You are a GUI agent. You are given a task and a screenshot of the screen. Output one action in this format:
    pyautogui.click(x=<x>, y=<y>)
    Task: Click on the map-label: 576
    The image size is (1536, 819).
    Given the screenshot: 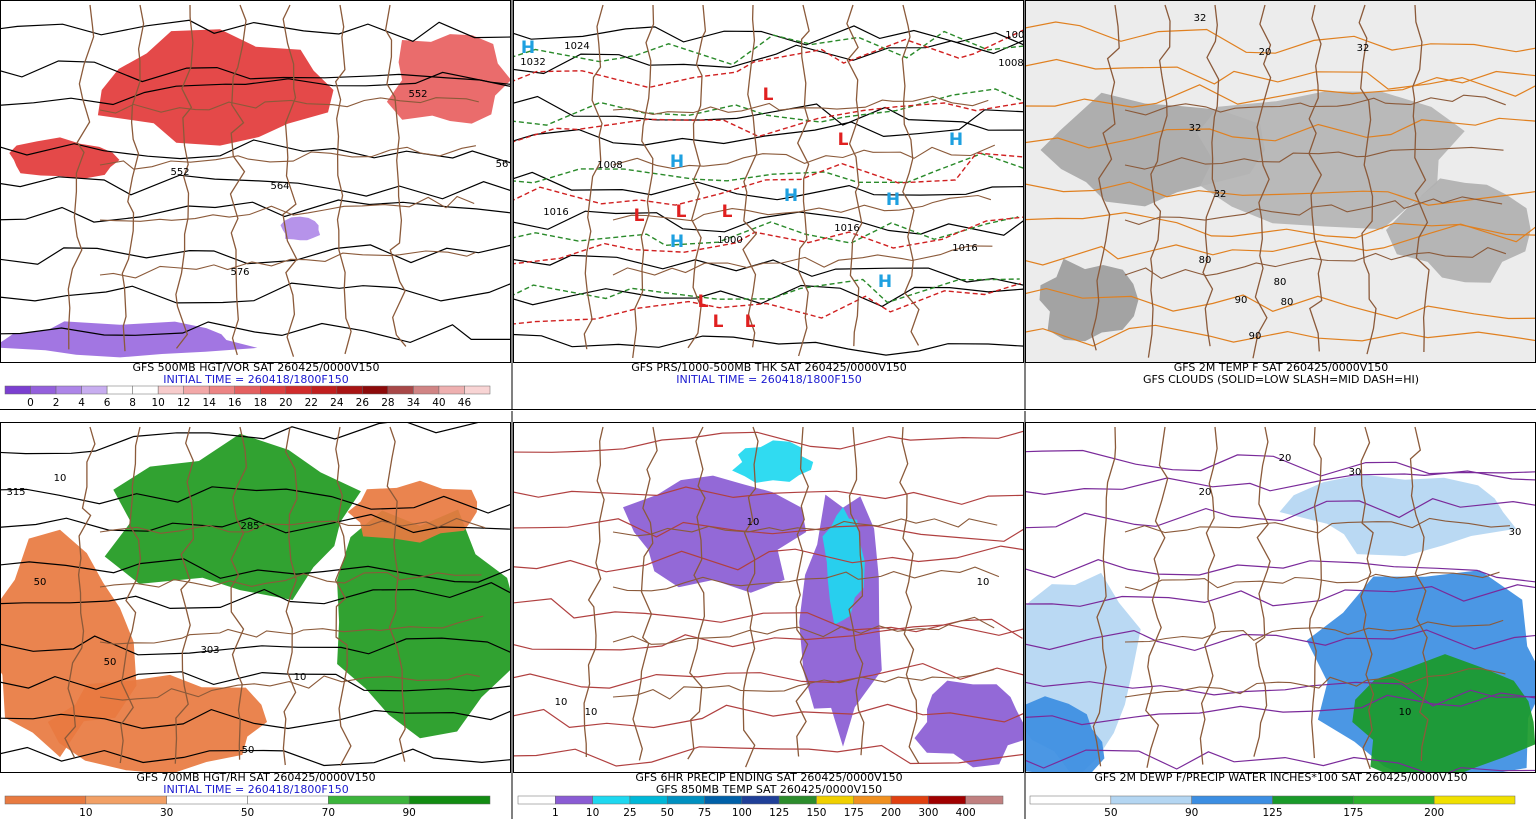 What is the action you would take?
    pyautogui.click(x=239, y=272)
    